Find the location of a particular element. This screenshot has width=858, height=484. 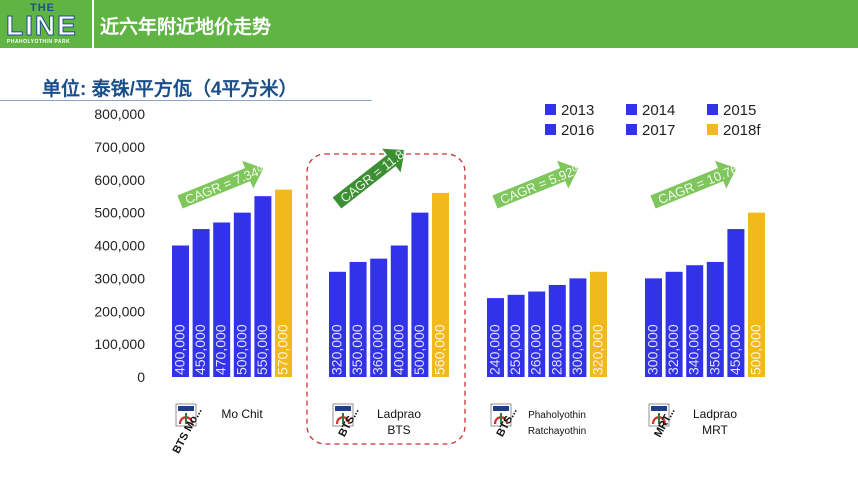

bar-value-label: 450,000 is located at coordinates (200, 349).